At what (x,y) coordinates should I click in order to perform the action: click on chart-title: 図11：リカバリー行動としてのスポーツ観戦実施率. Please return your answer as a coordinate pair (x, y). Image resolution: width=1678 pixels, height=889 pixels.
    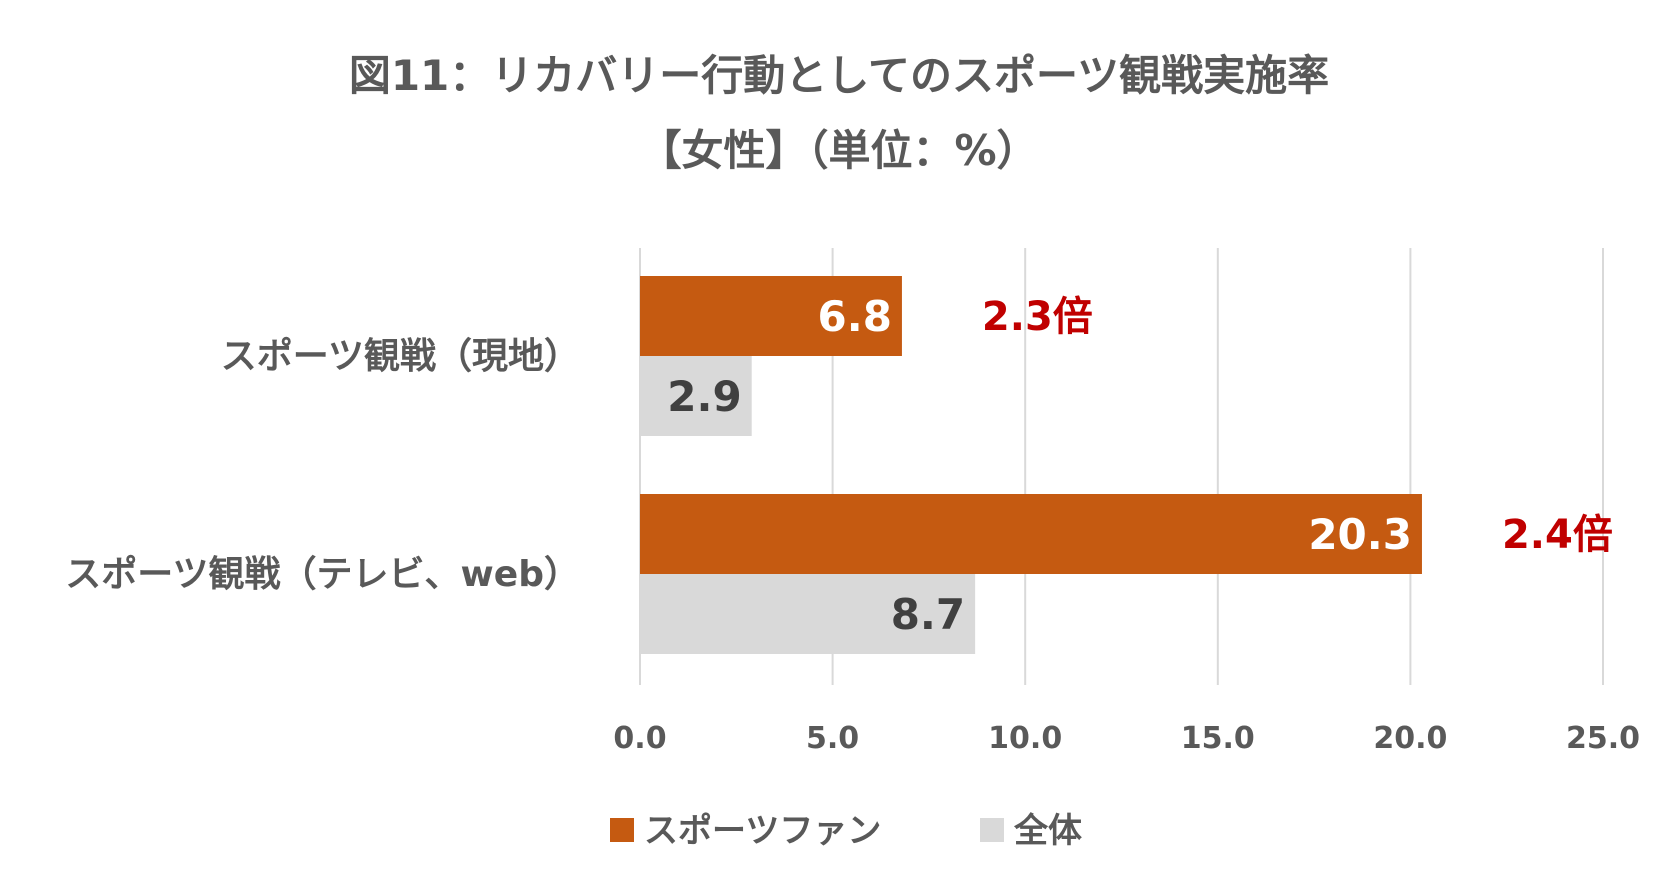
    Looking at the image, I should click on (839, 75).